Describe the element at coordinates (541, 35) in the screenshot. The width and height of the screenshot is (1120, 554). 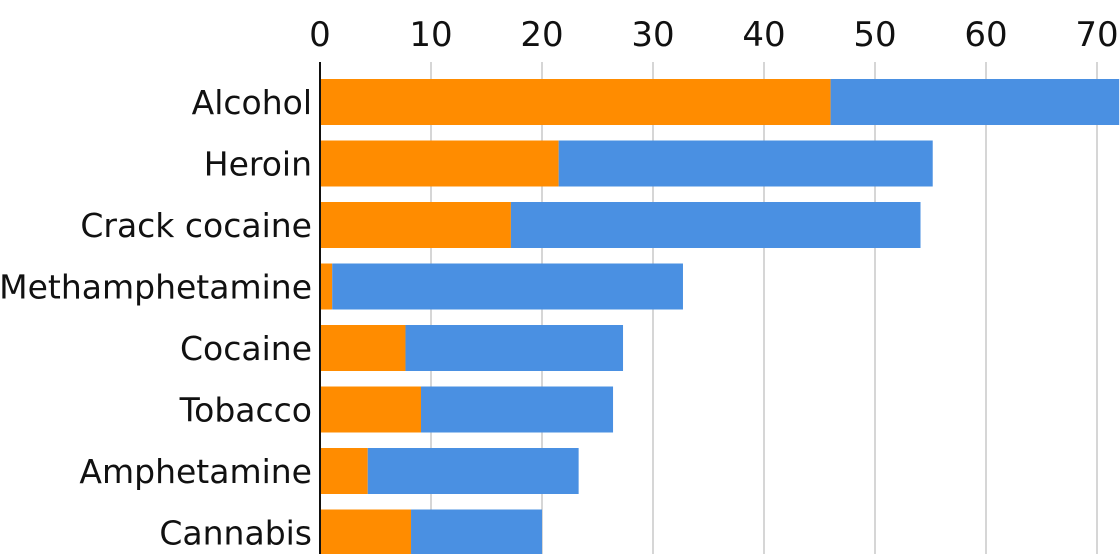
I see `x-tick-label: 20` at that location.